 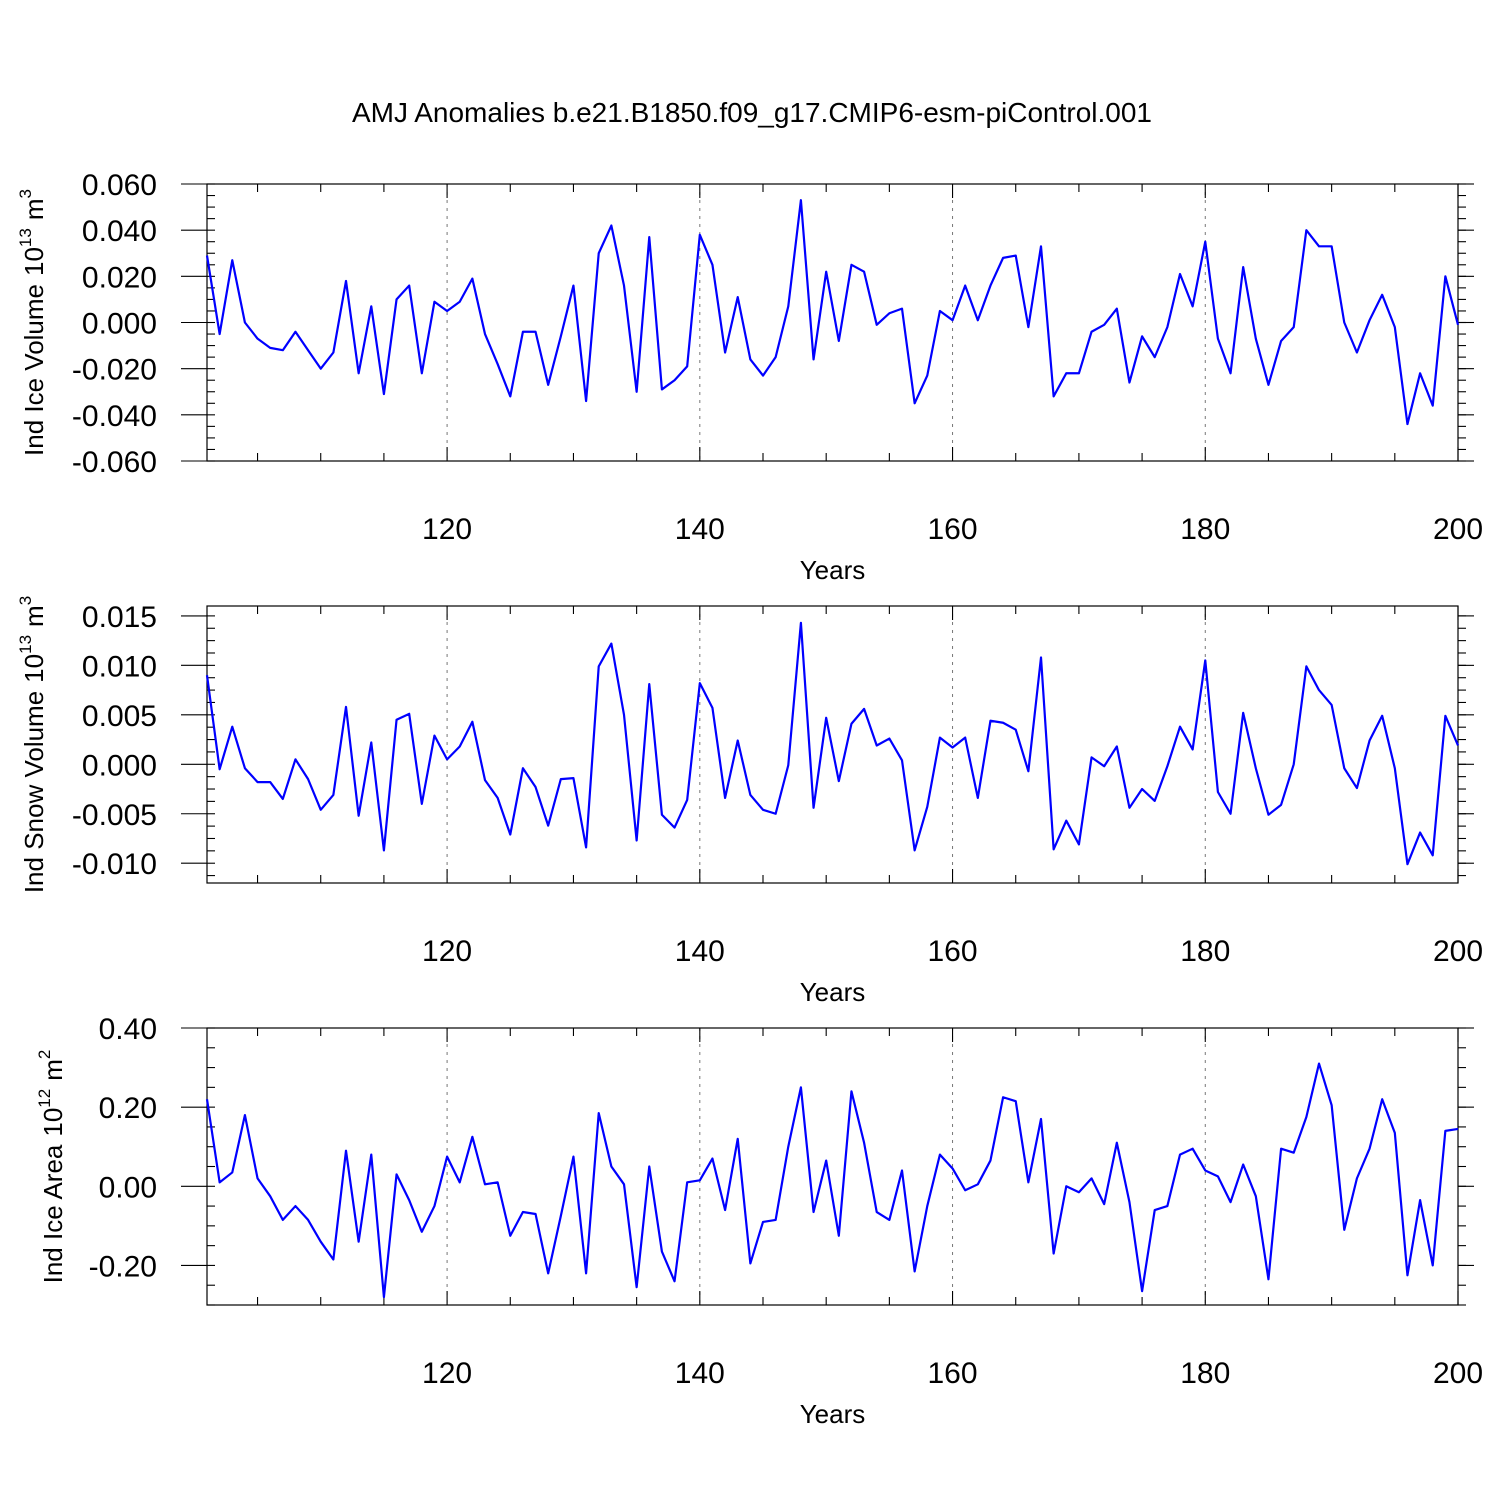 What do you see at coordinates (34, 370) in the screenshot?
I see `y-axis-title-ylabel: Ind Ice Volume` at bounding box center [34, 370].